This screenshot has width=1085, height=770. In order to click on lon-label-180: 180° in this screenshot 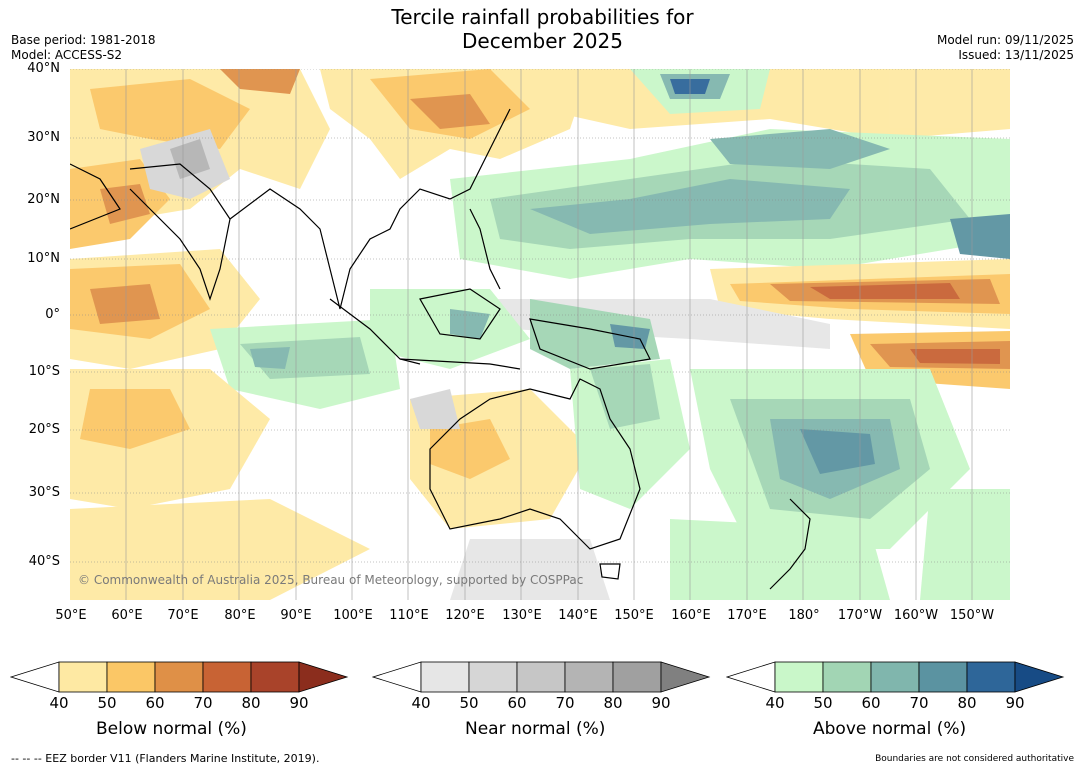, I will do `click(804, 615)`.